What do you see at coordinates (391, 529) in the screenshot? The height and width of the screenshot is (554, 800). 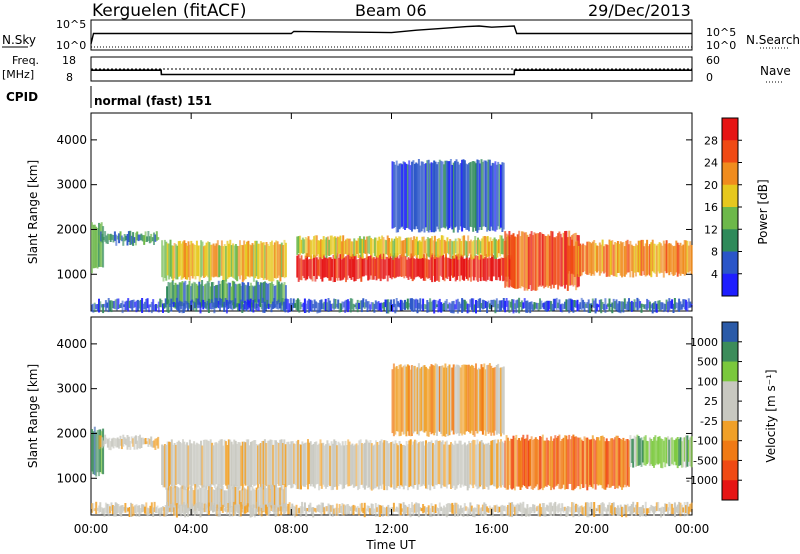 I see `x-tick-label: 12:00` at bounding box center [391, 529].